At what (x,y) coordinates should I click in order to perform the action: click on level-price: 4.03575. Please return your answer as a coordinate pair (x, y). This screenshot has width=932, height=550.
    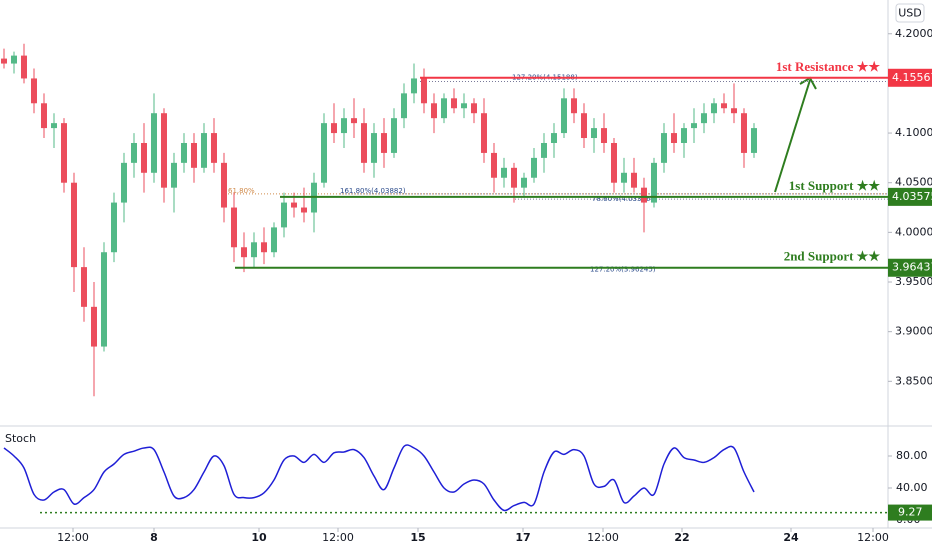
    Looking at the image, I should click on (912, 196).